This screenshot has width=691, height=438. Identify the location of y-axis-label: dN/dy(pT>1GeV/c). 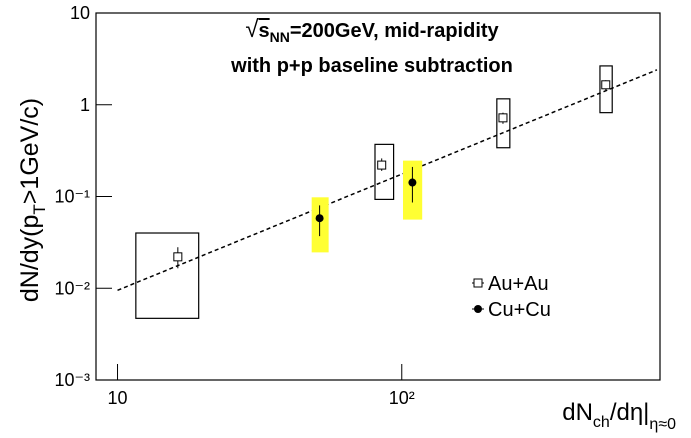
(32, 200).